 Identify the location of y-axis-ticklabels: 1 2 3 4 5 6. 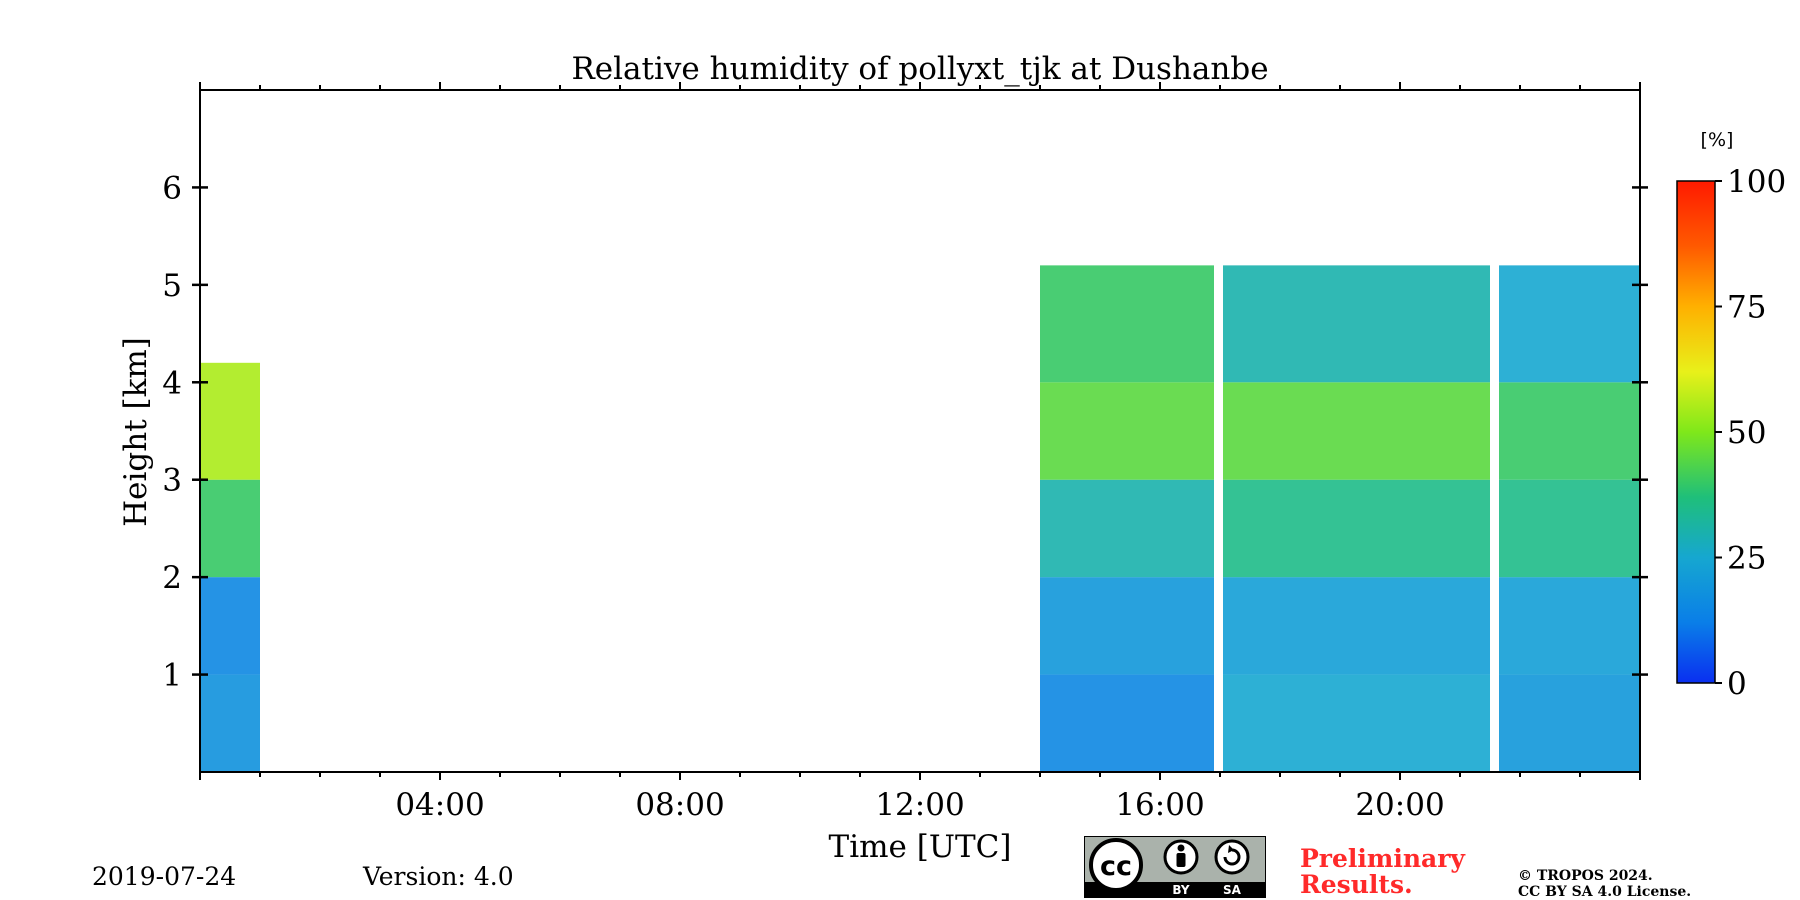
(172, 431).